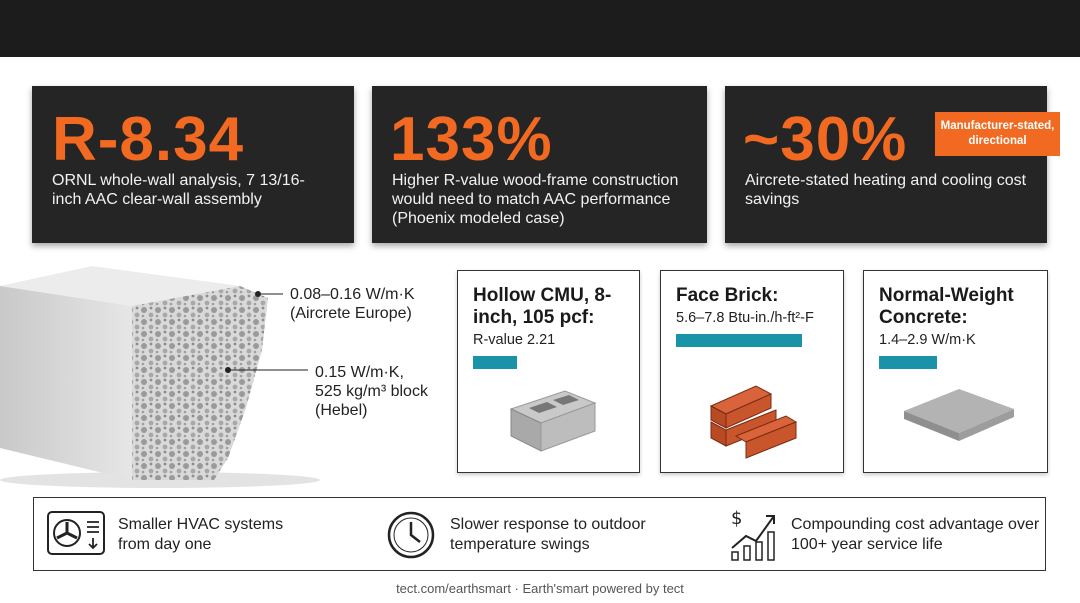 The height and width of the screenshot is (603, 1080). I want to click on material-value: 1.4–2.9 W/m·K, so click(927, 340).